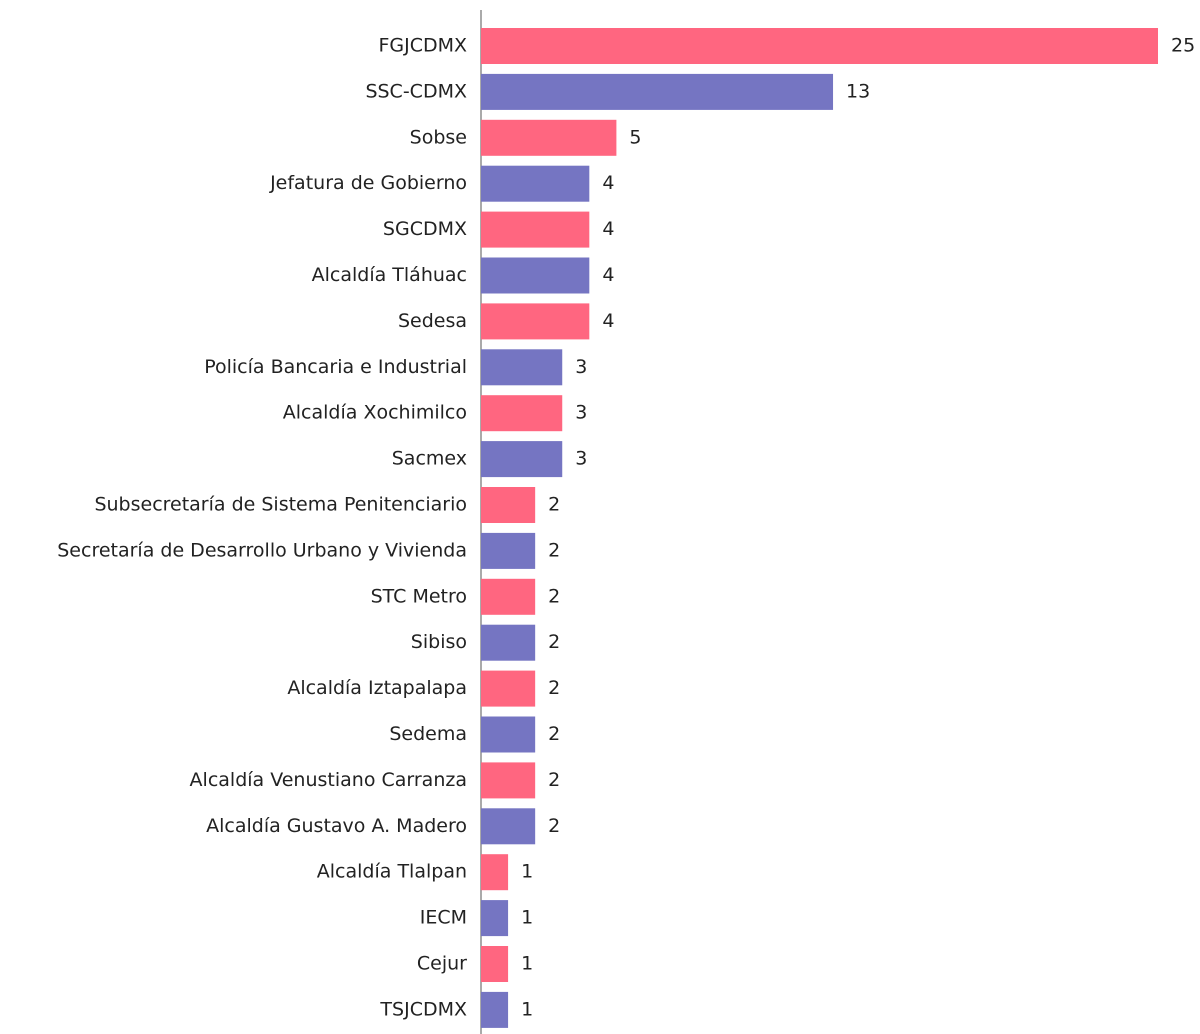  What do you see at coordinates (858, 91) in the screenshot?
I see `value-label: 13` at bounding box center [858, 91].